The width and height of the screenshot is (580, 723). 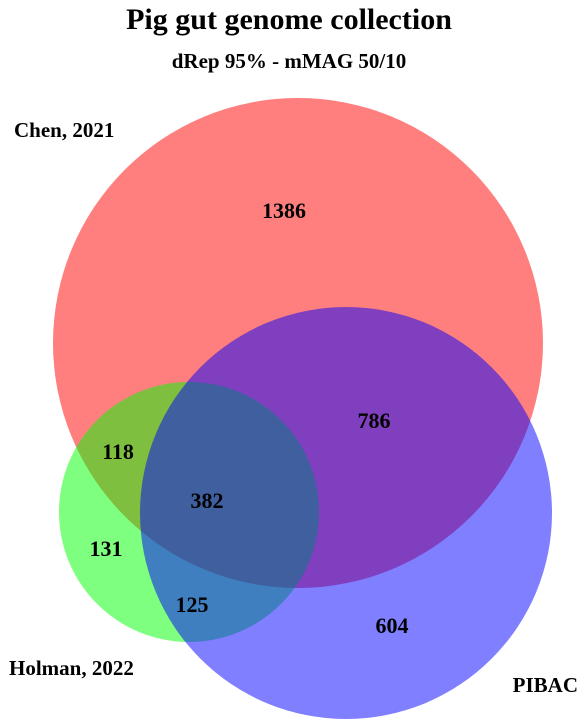 I want to click on label-chen-2021: Chen, 2021, so click(x=64, y=130).